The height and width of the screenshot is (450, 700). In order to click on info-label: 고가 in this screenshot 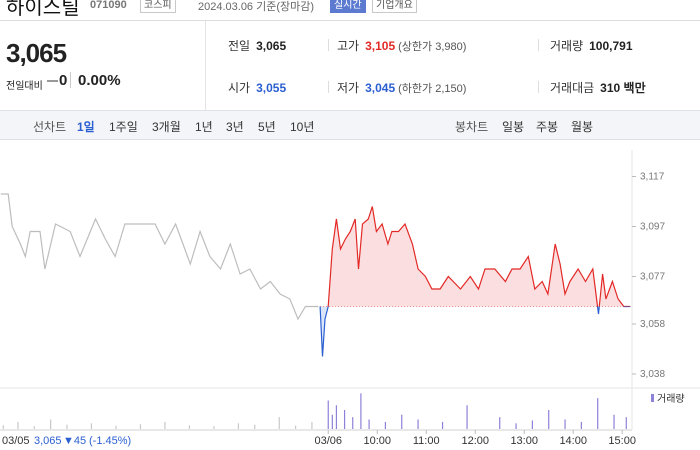, I will do `click(348, 46)`.